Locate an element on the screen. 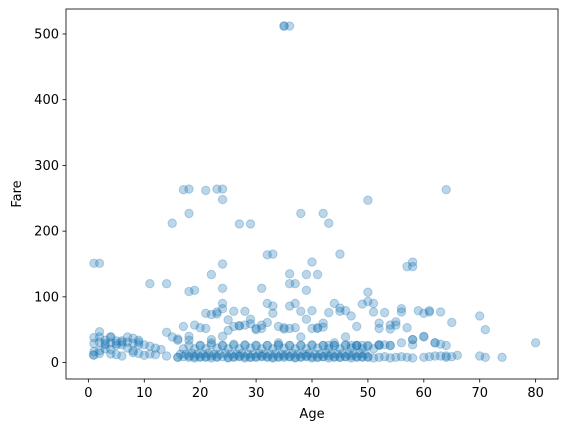  x-tick-label: 10 is located at coordinates (144, 393).